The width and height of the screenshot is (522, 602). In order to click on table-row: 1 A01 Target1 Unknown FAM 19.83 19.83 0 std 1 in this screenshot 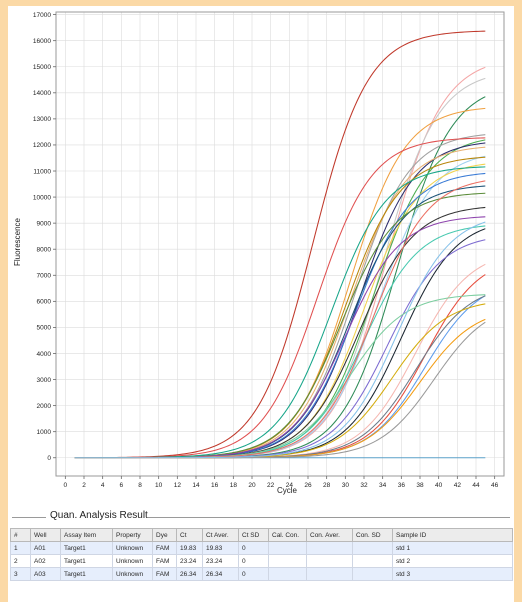, I will do `click(261, 548)`.